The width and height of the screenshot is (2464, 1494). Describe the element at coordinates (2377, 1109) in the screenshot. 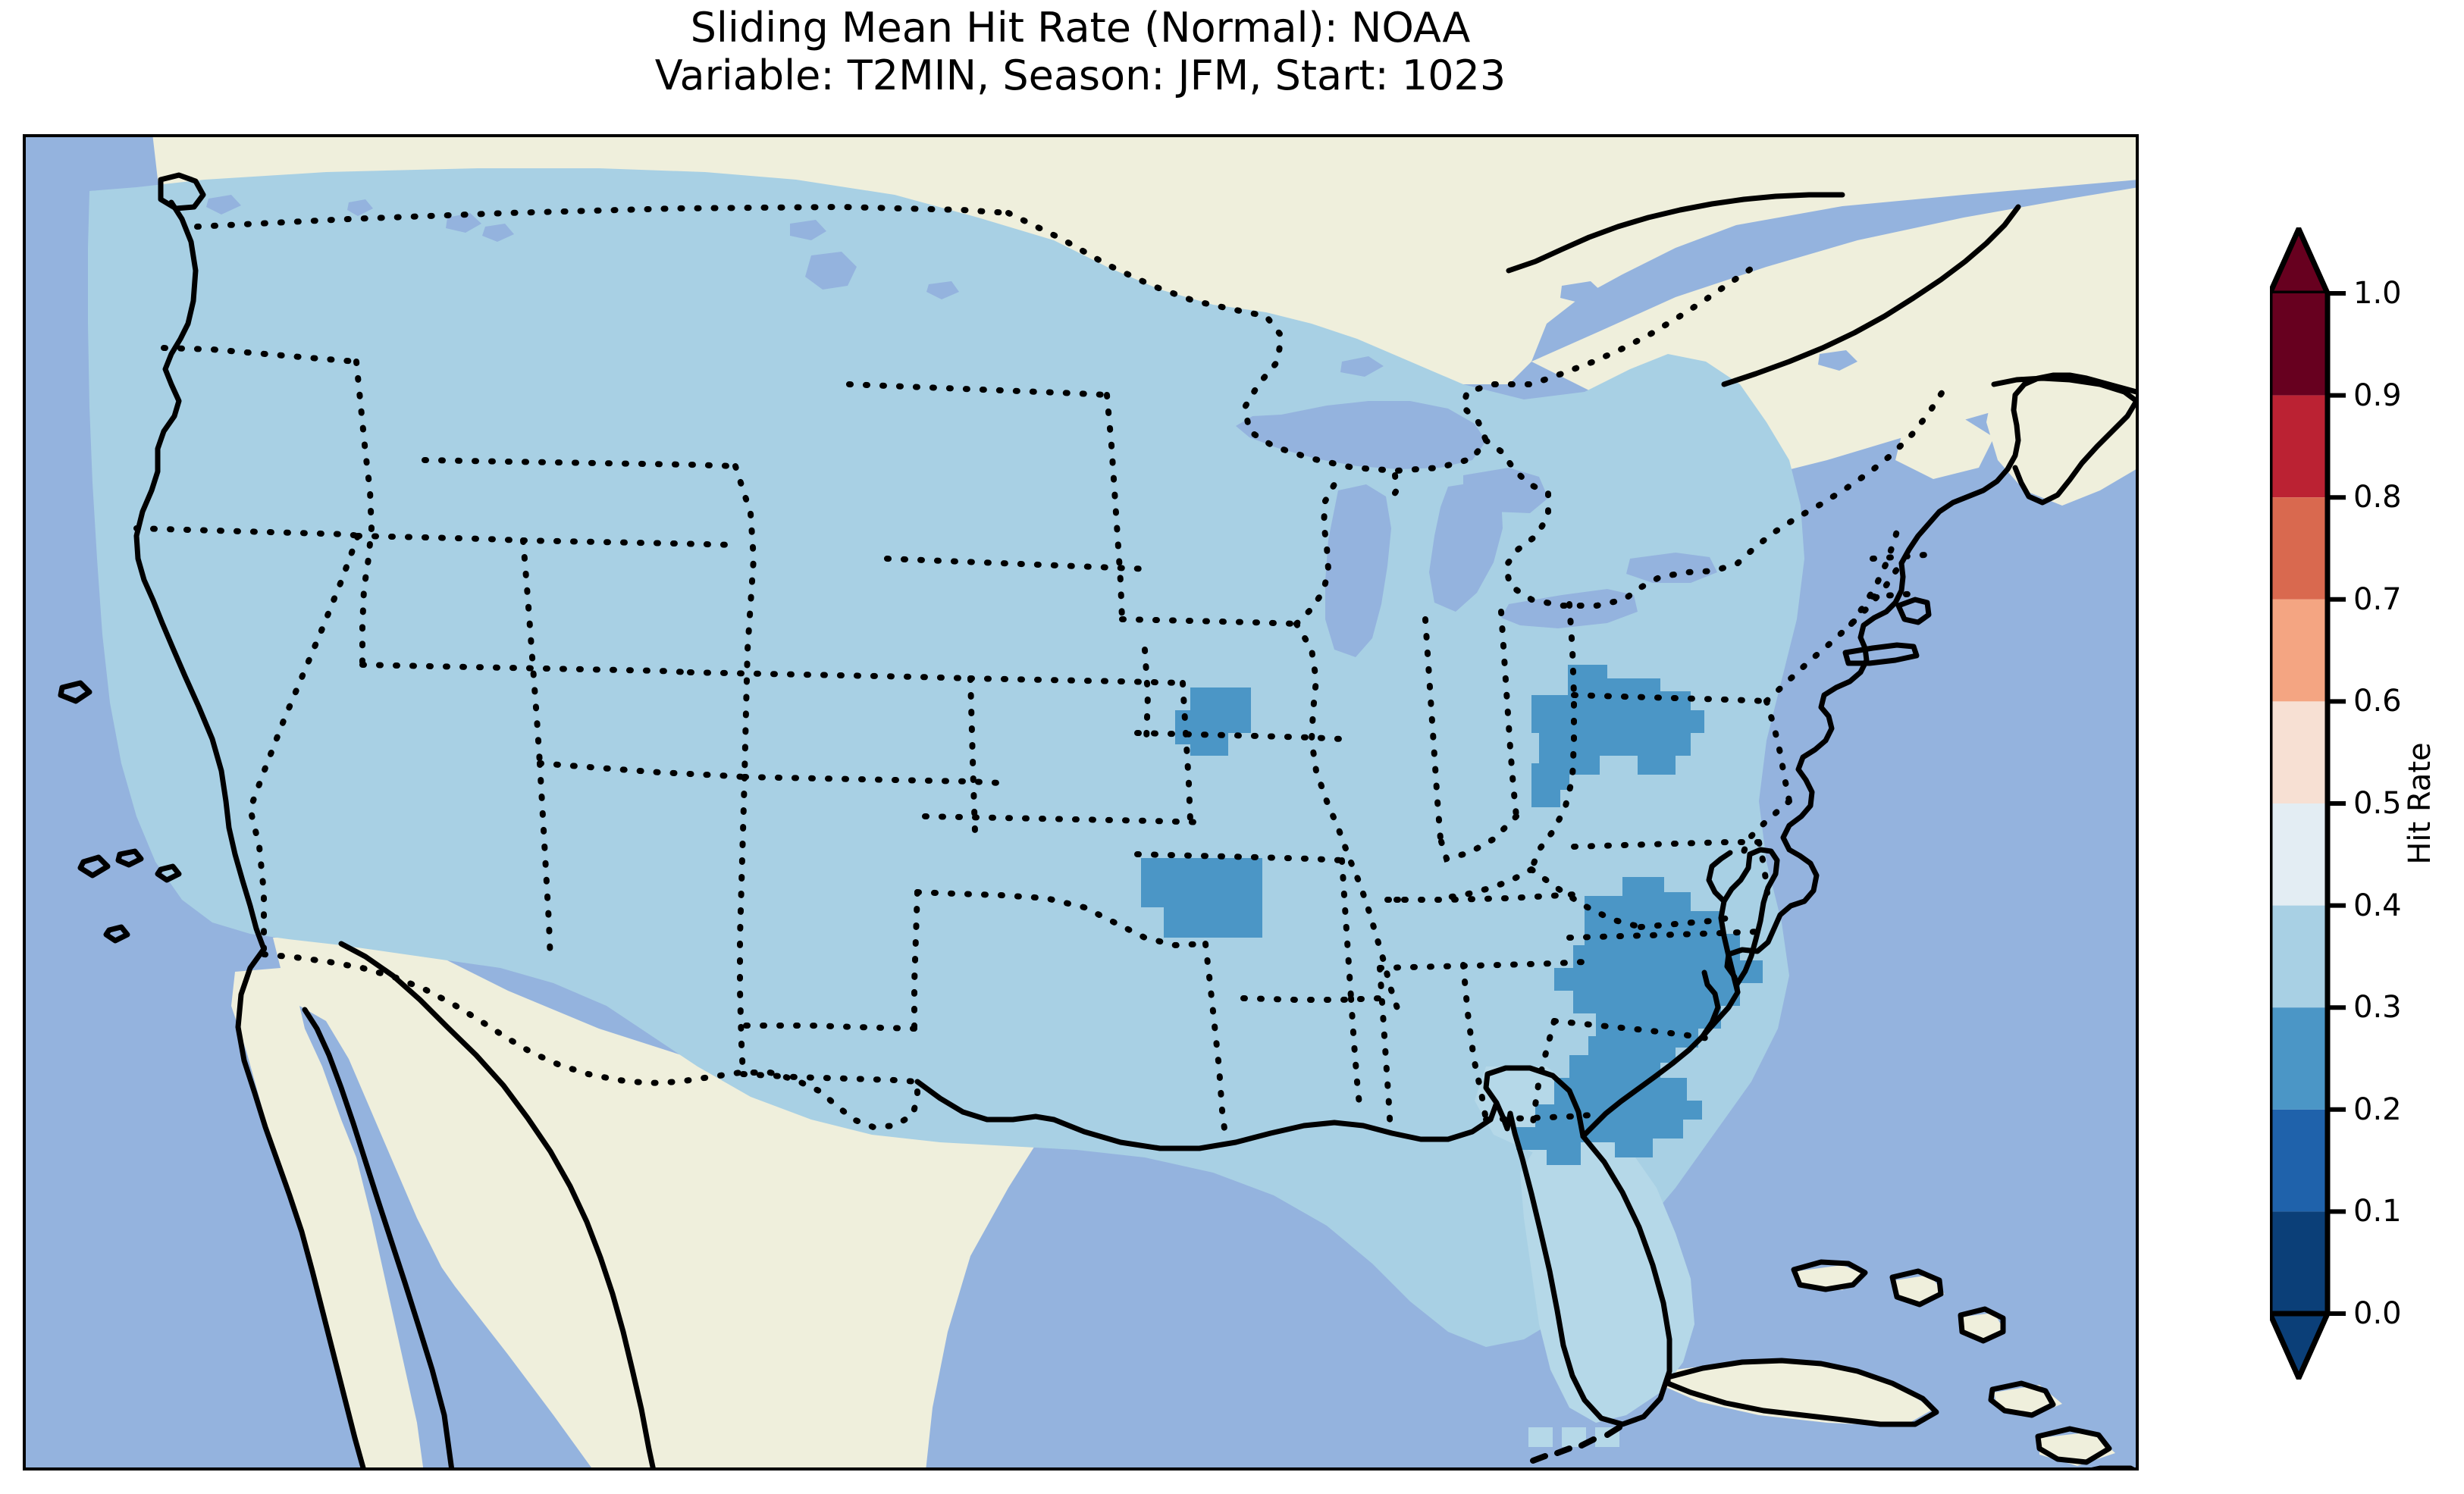

I see `cb-tick-label-0.2: 0.2` at that location.